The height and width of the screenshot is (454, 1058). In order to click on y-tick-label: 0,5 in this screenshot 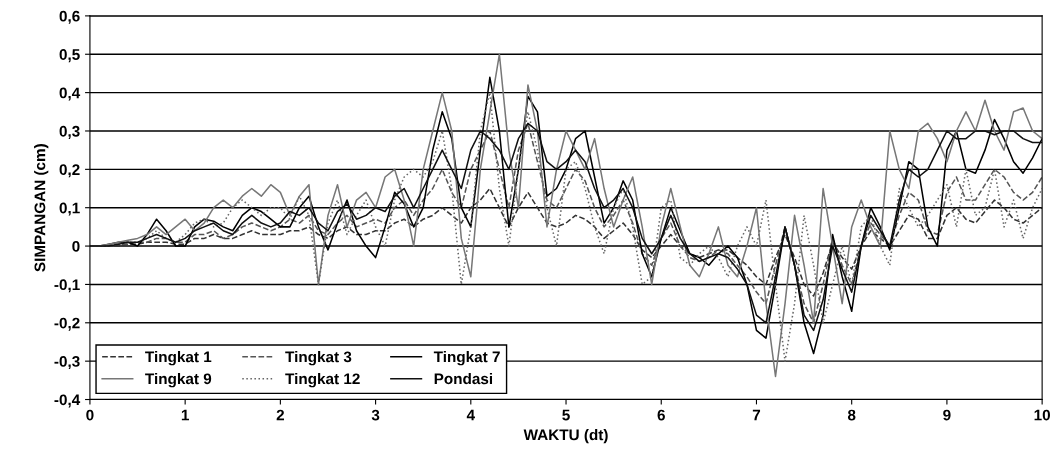, I will do `click(69, 56)`.